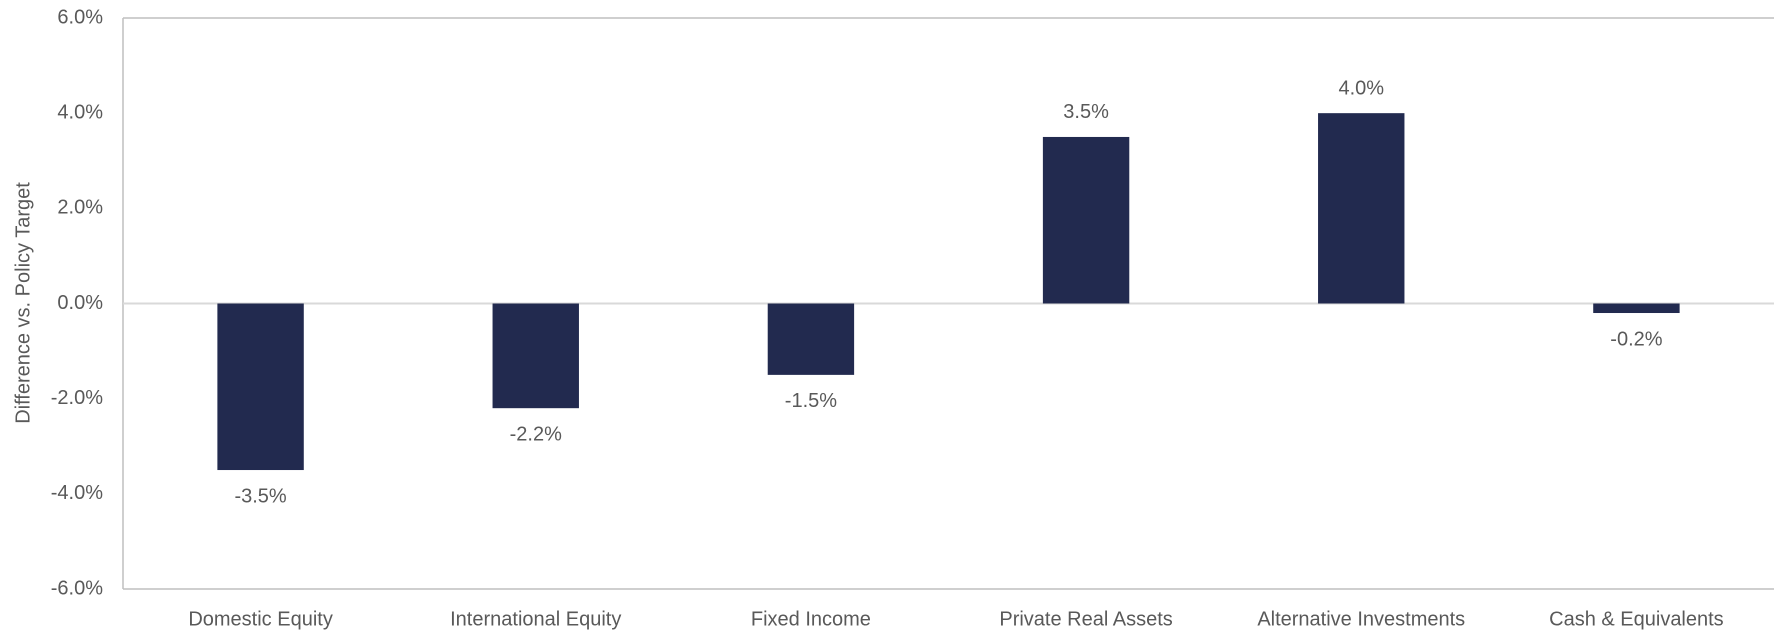 This screenshot has width=1774, height=631. What do you see at coordinates (77, 588) in the screenshot?
I see `y-tick-label: -6.0%` at bounding box center [77, 588].